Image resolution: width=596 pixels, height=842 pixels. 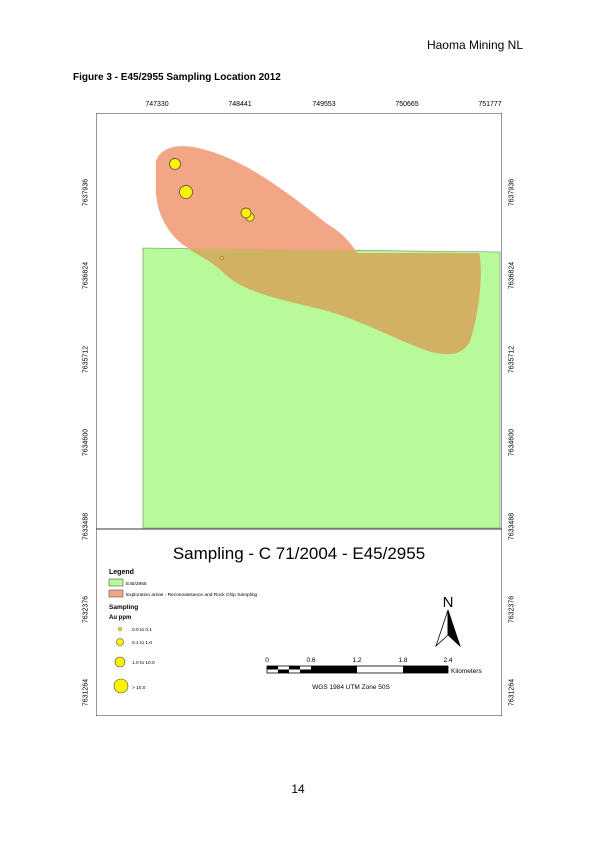 I want to click on y-tick-left: 7632376, so click(x=86, y=609).